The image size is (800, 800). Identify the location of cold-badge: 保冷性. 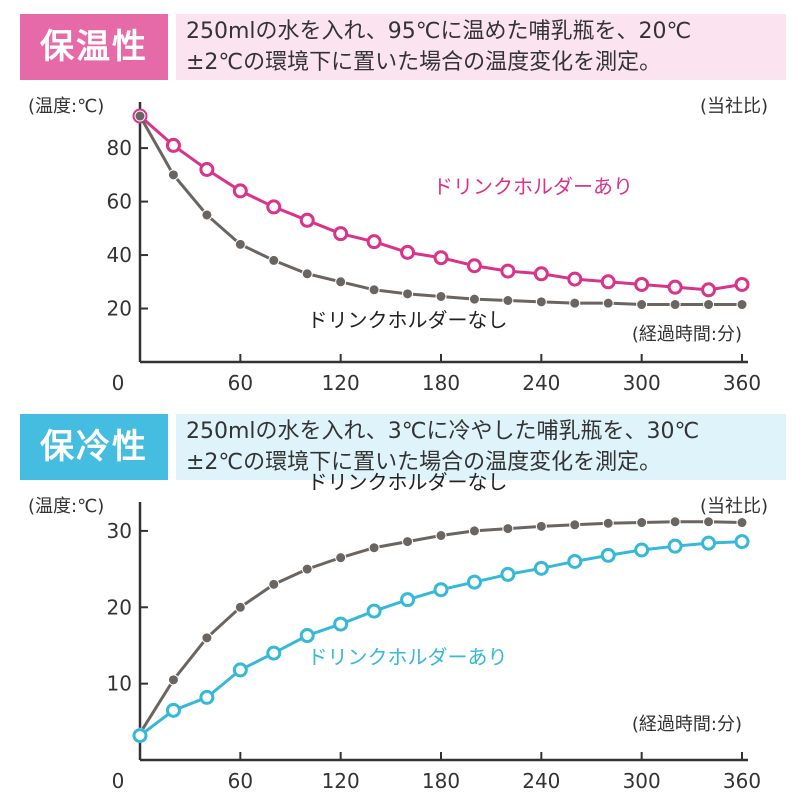
(94, 447).